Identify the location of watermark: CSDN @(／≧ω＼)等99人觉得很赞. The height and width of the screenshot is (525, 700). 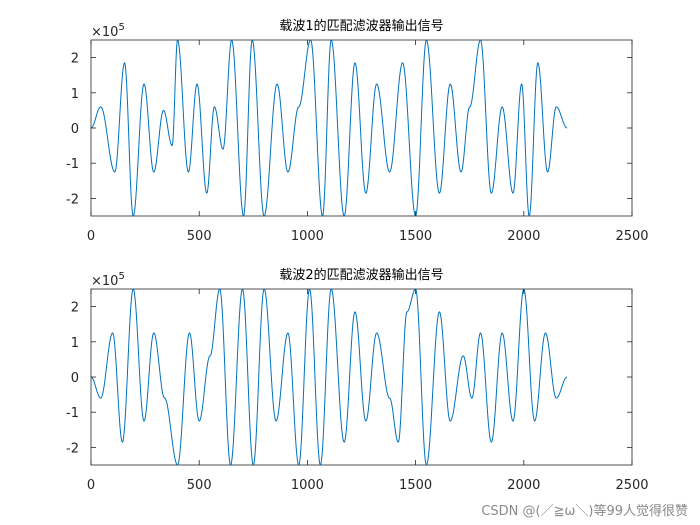
(584, 511).